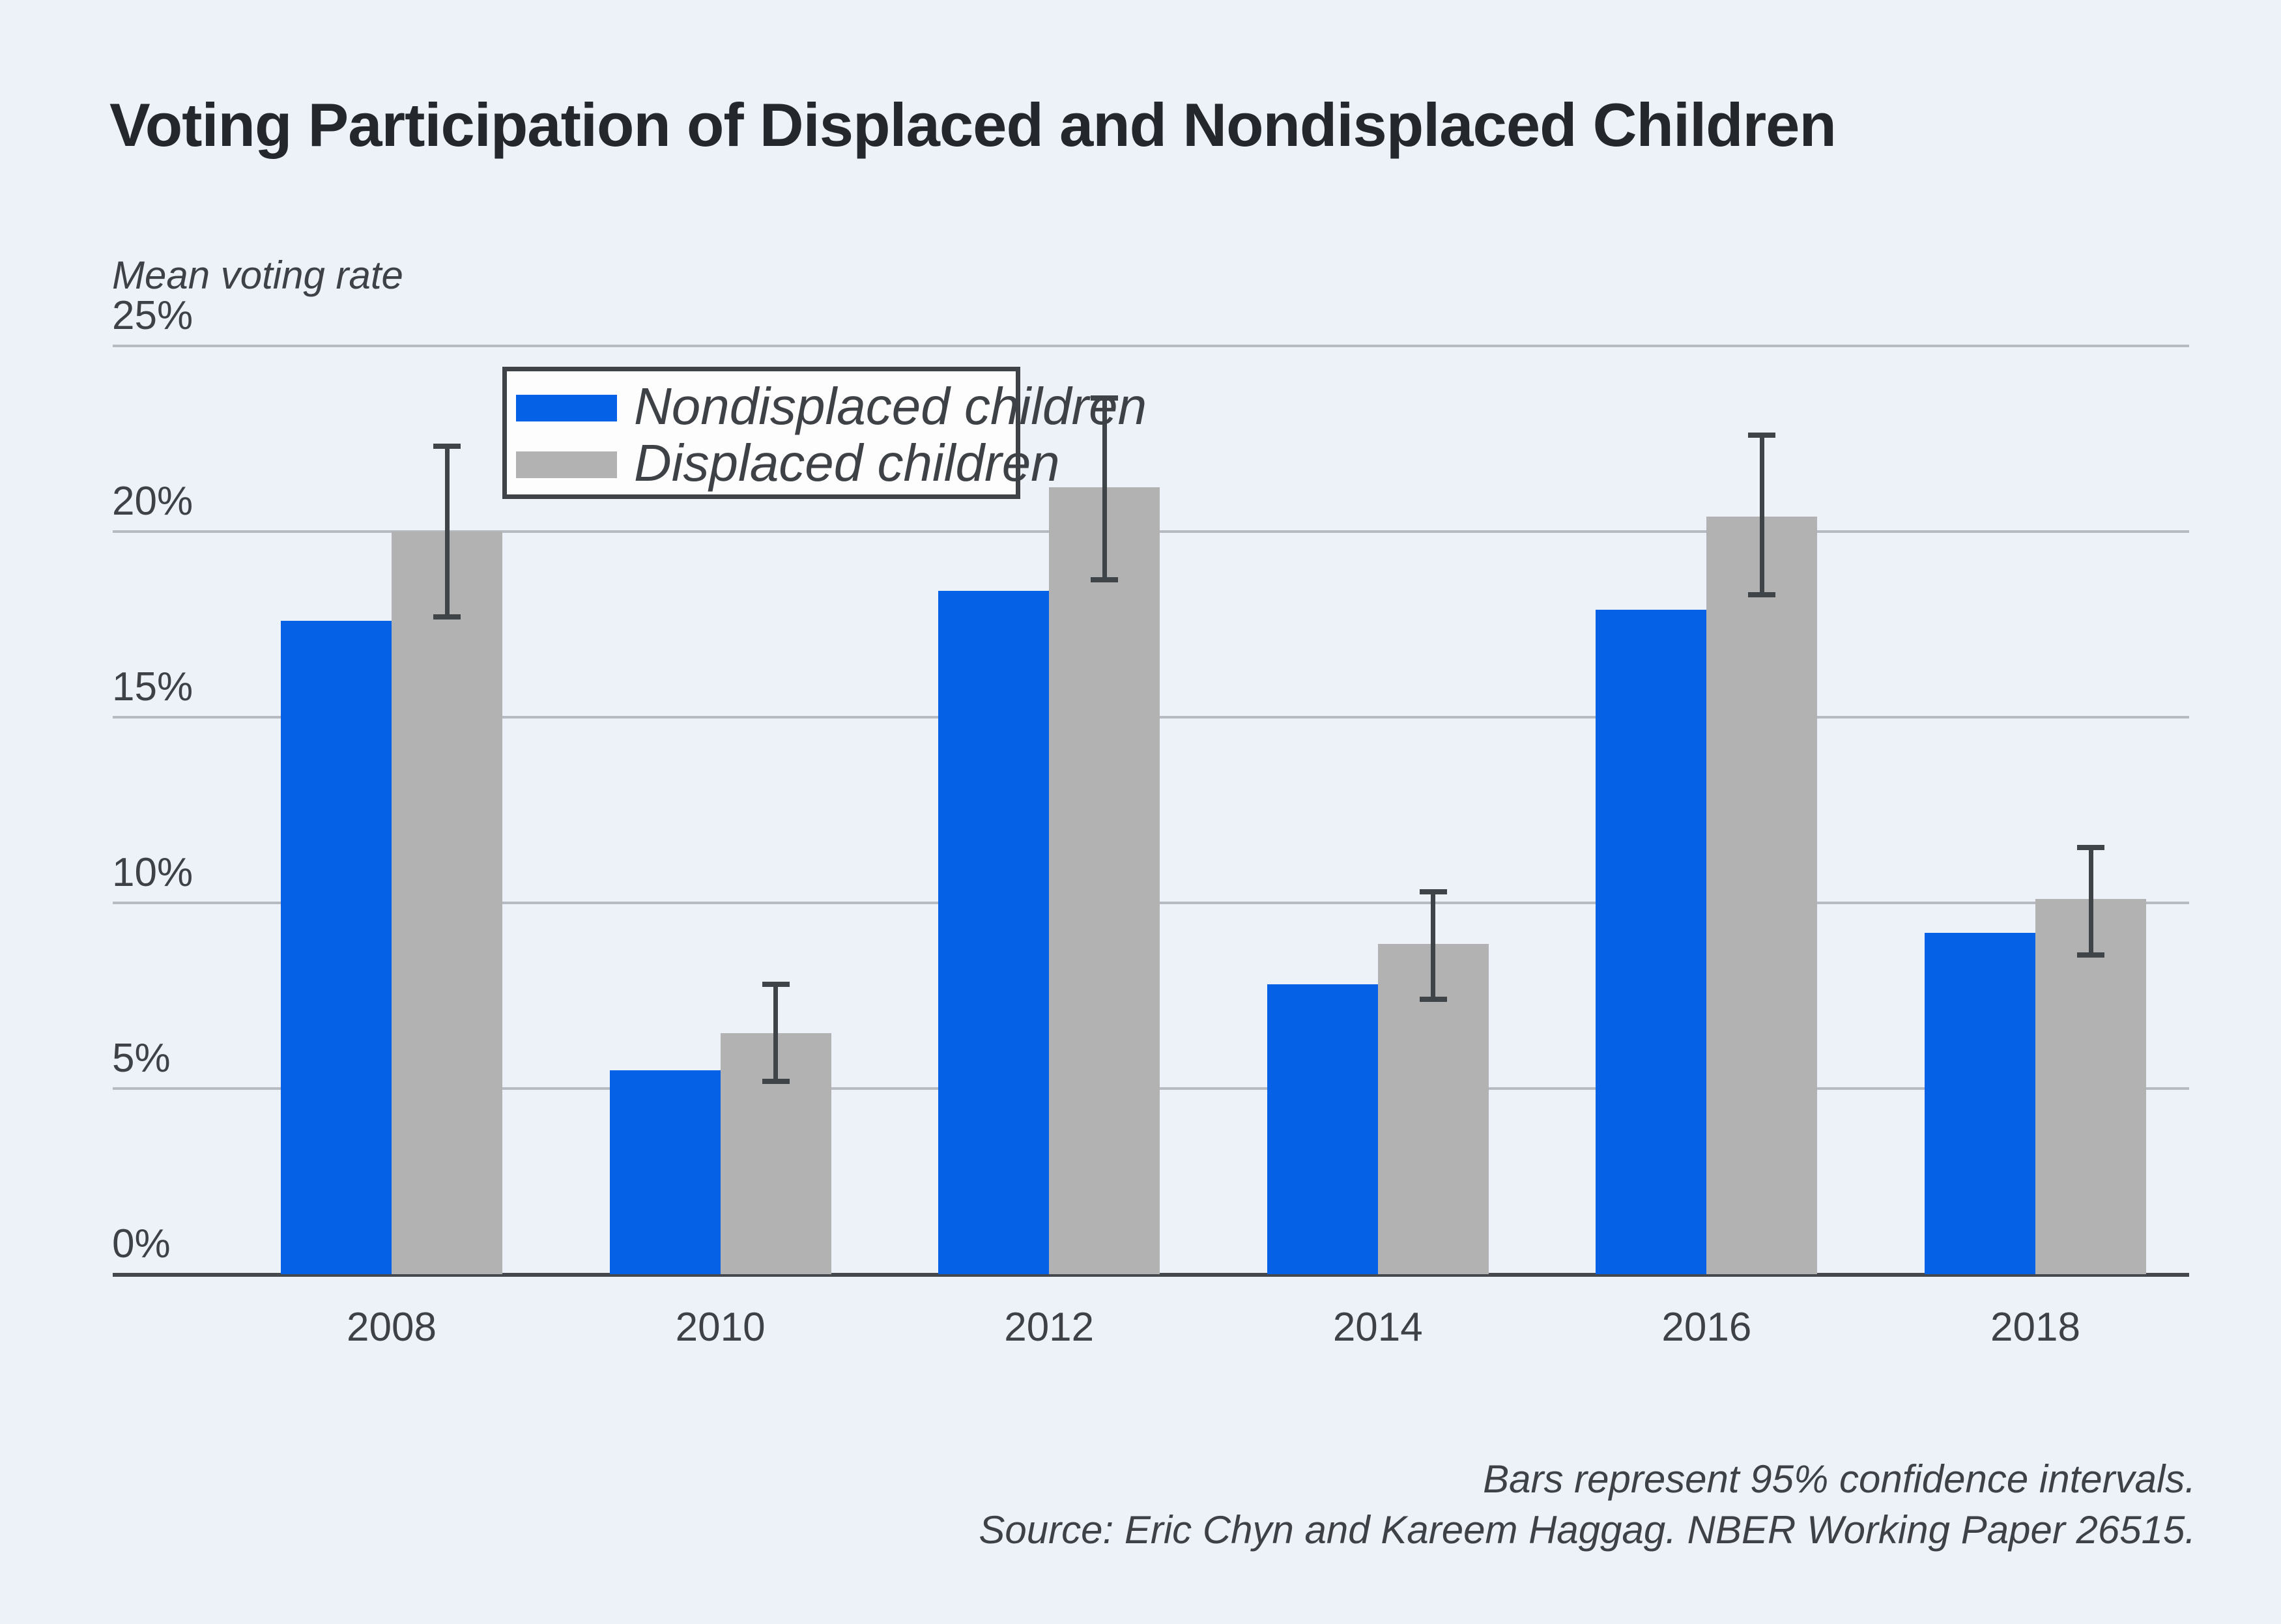 The width and height of the screenshot is (2281, 1624). What do you see at coordinates (336, 947) in the screenshot?
I see `bar-nondisplaced-2008` at bounding box center [336, 947].